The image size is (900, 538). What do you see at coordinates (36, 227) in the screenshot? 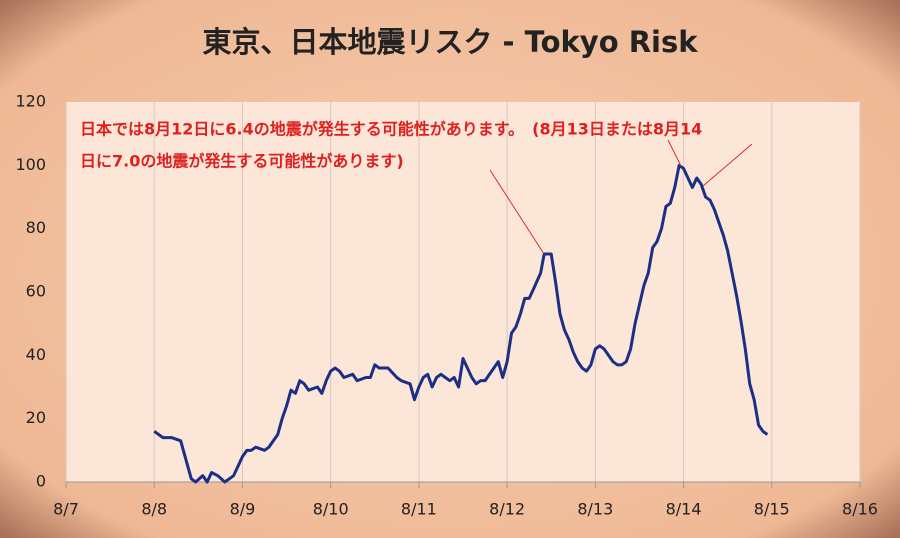
I see `y-tick-label: 80` at bounding box center [36, 227].